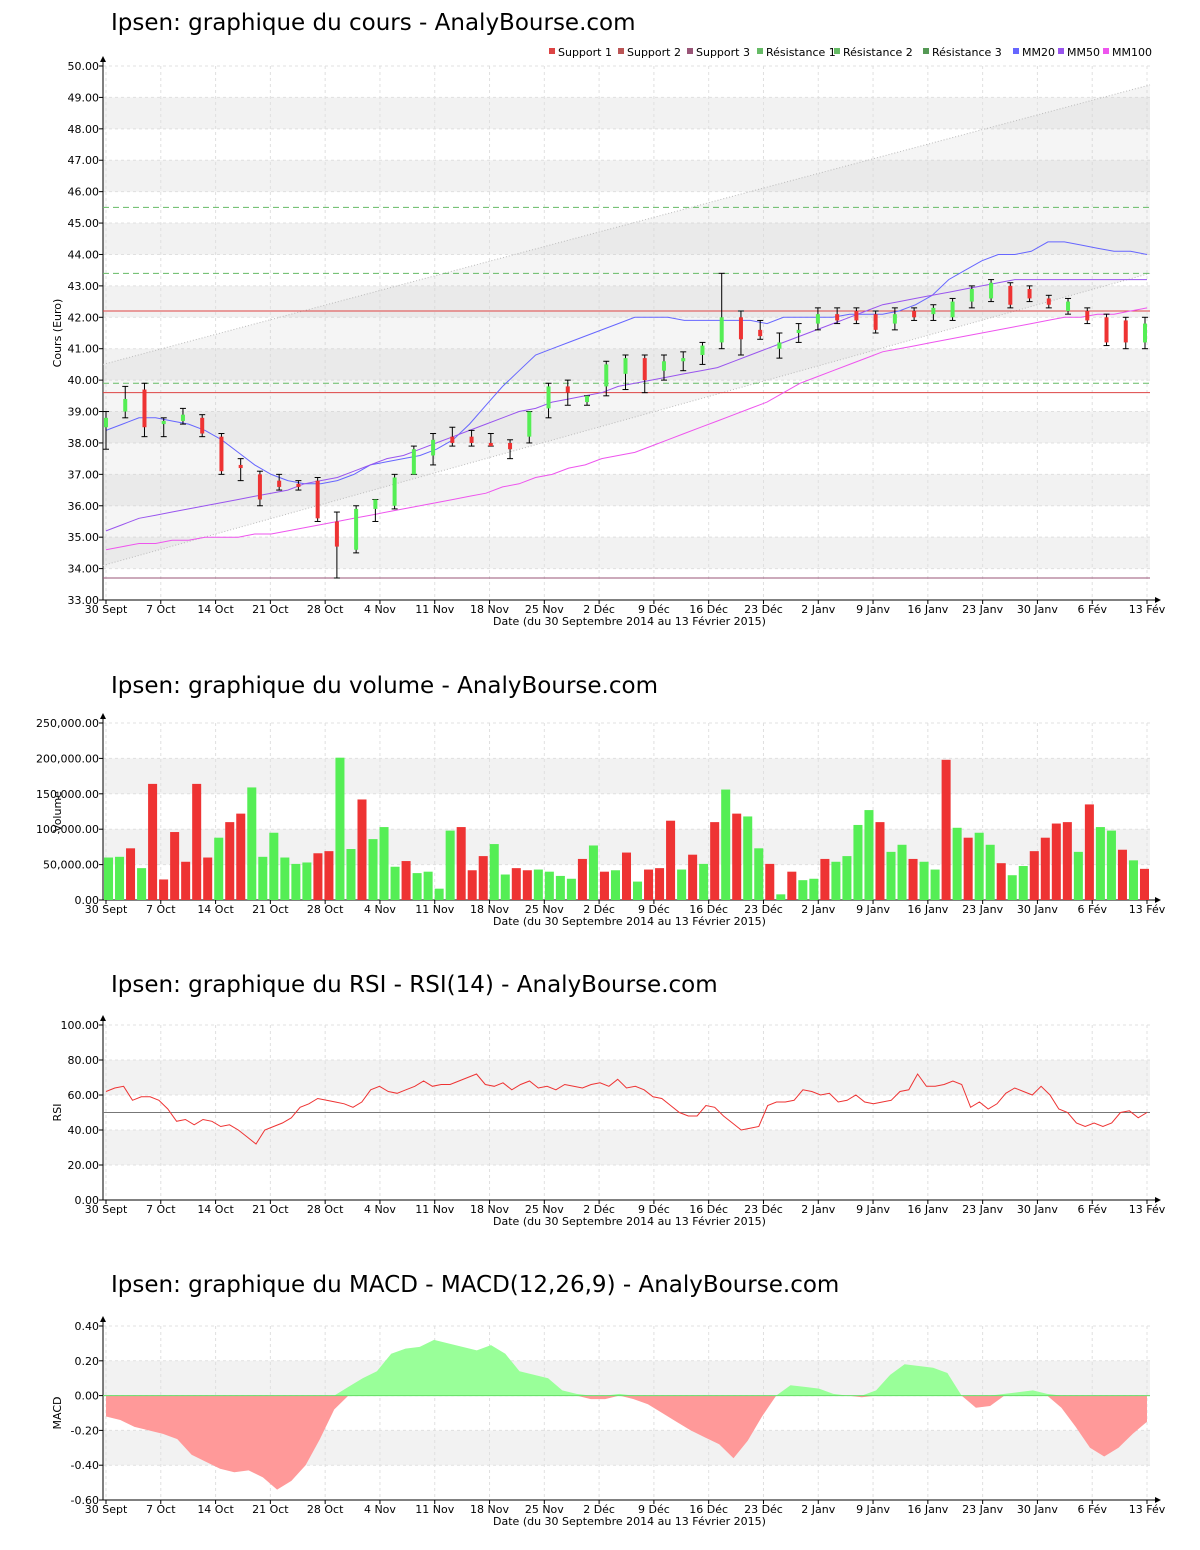  What do you see at coordinates (87, 1200) in the screenshot?
I see `y-tick-label: 0.00` at bounding box center [87, 1200].